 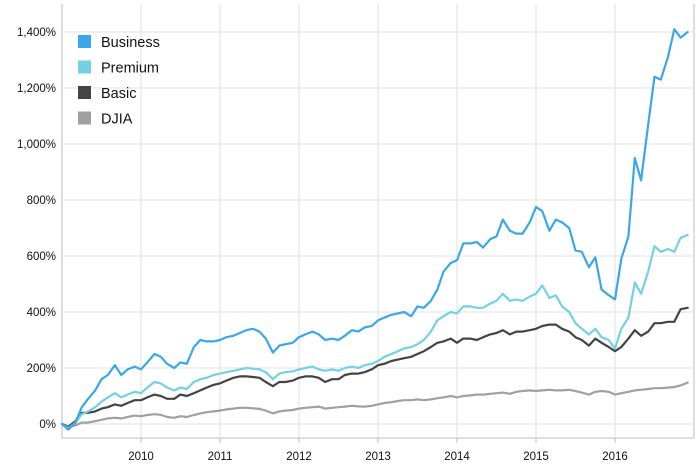 What do you see at coordinates (536, 457) in the screenshot?
I see `x-tick-label: 2015` at bounding box center [536, 457].